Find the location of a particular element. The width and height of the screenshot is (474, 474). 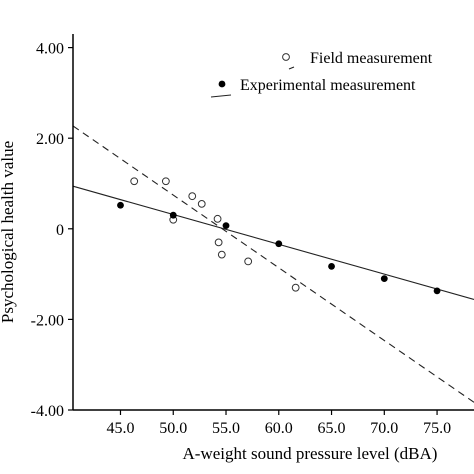

x-tick-label: 55.0 is located at coordinates (226, 428).